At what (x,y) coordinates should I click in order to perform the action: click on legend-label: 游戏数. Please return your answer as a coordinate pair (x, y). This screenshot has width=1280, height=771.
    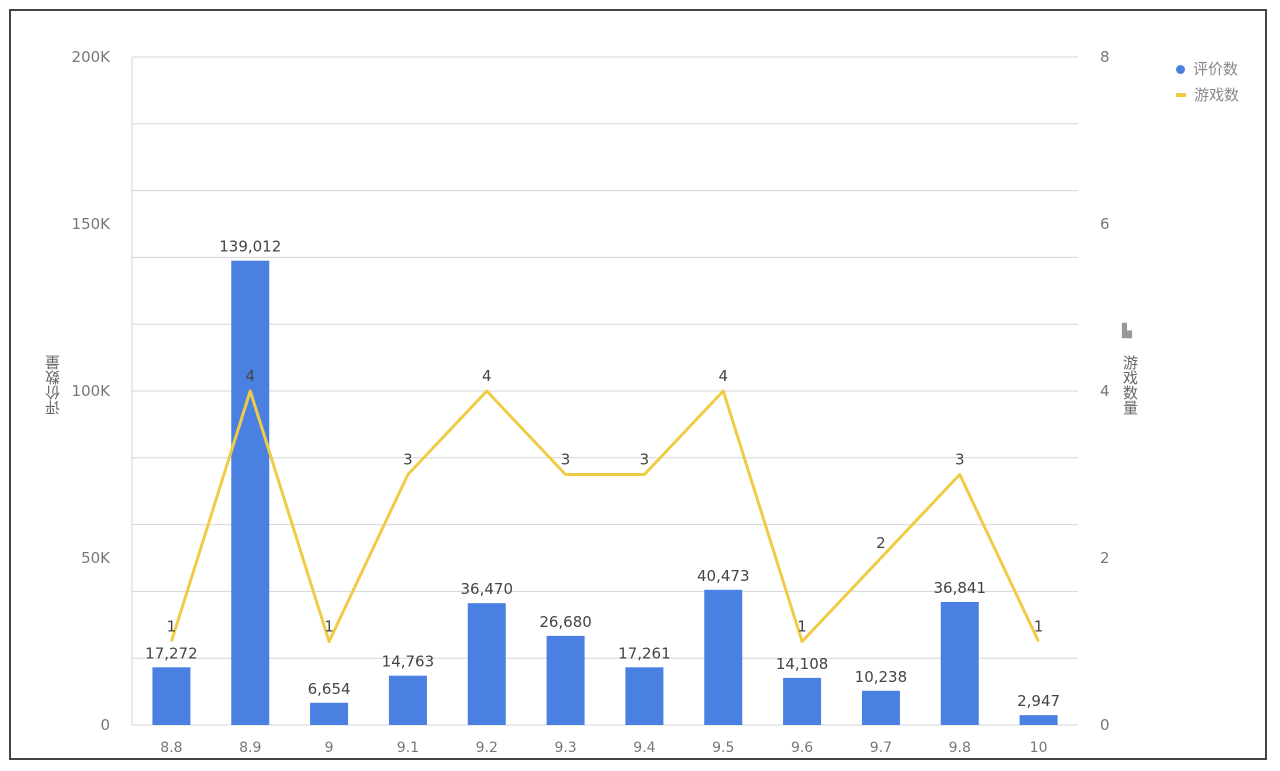
    Looking at the image, I should click on (1217, 95).